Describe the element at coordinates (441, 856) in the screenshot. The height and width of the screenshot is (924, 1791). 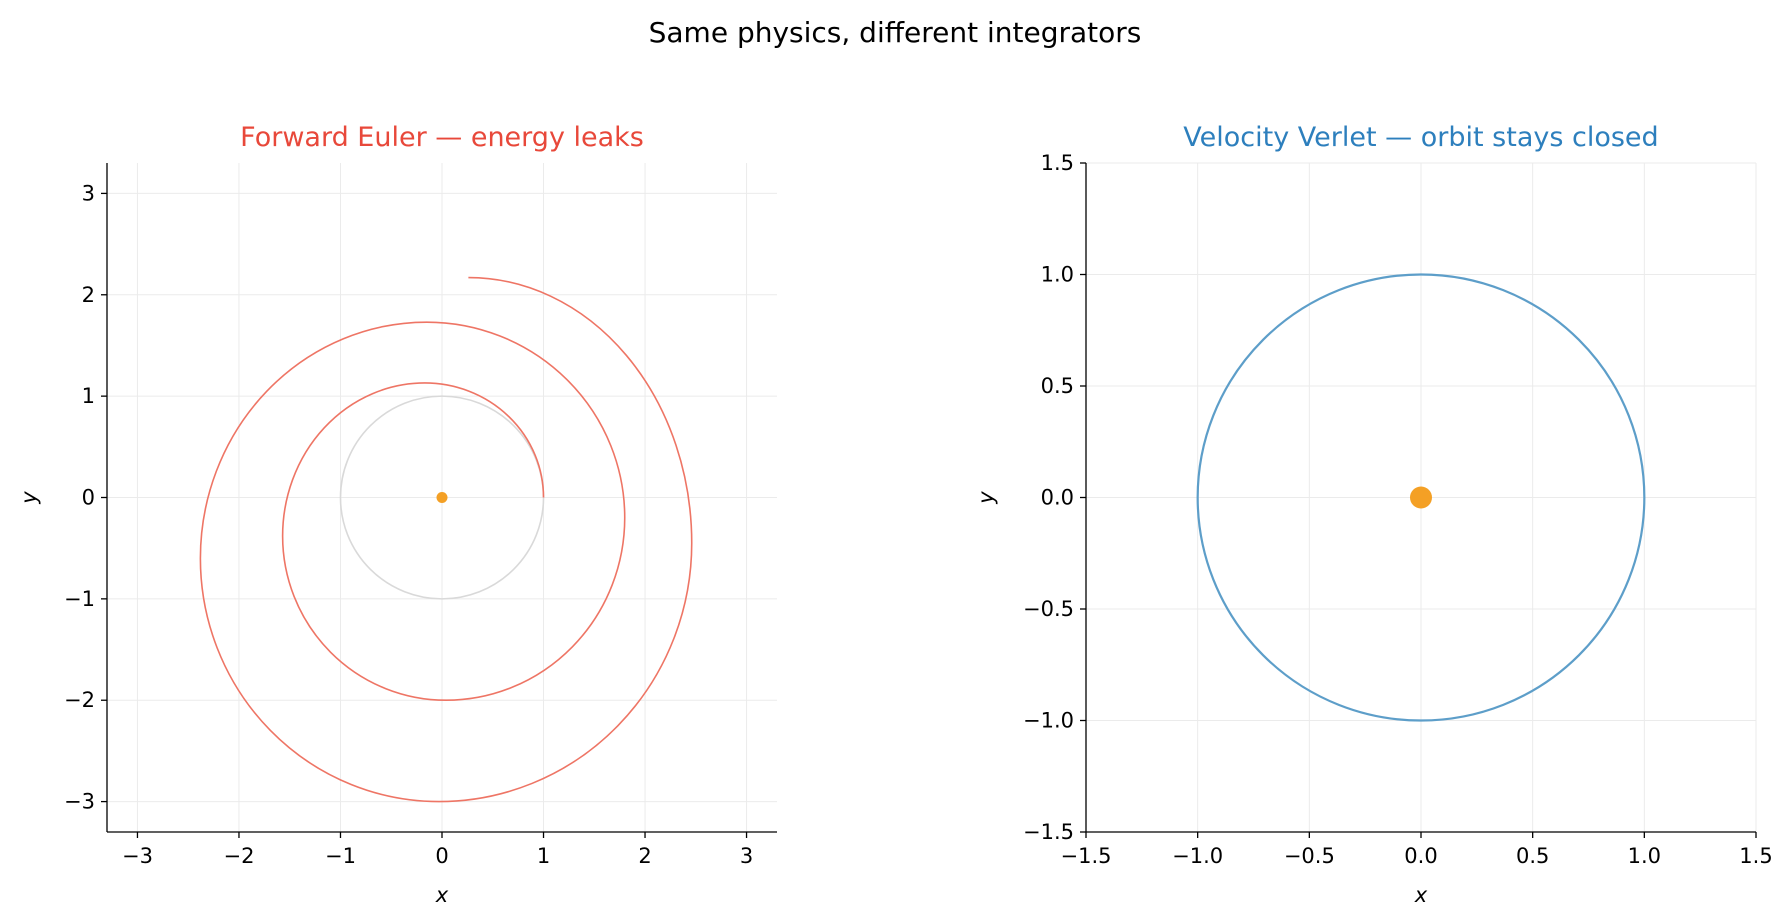
I see `x-tick-label: 0` at that location.